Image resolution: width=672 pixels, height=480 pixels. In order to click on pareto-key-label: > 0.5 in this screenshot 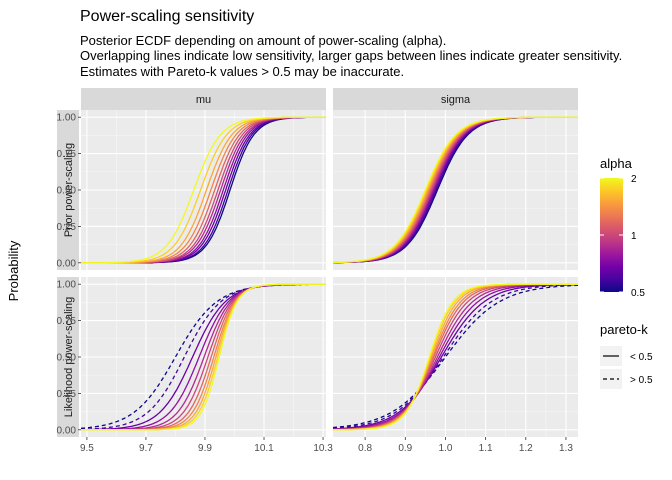, I will do `click(641, 380)`.